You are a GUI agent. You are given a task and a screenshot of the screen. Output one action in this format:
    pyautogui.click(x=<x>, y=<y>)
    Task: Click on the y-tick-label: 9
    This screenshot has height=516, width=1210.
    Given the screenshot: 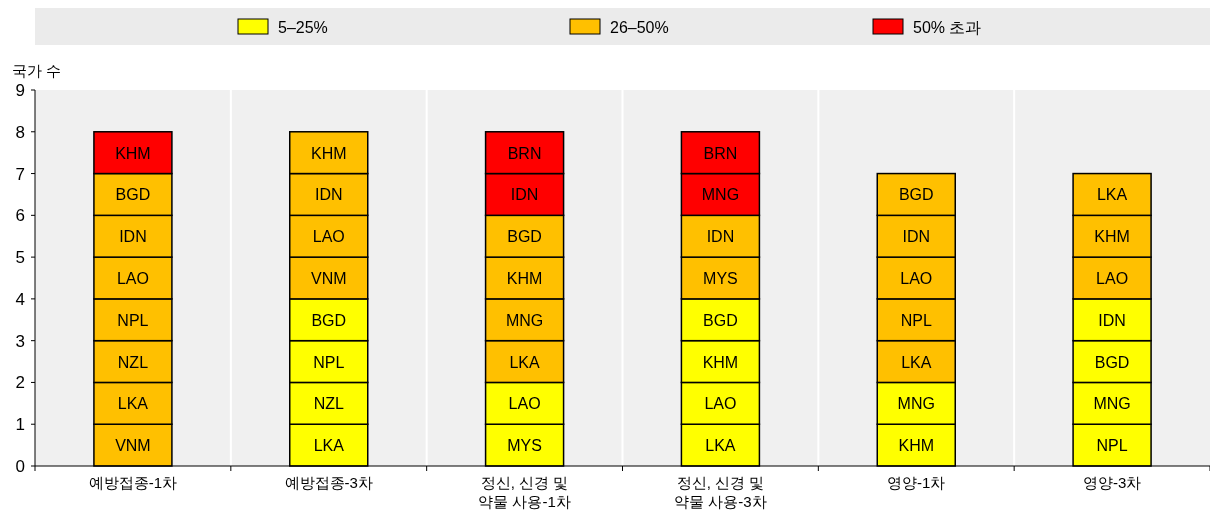 What is the action you would take?
    pyautogui.click(x=20, y=90)
    